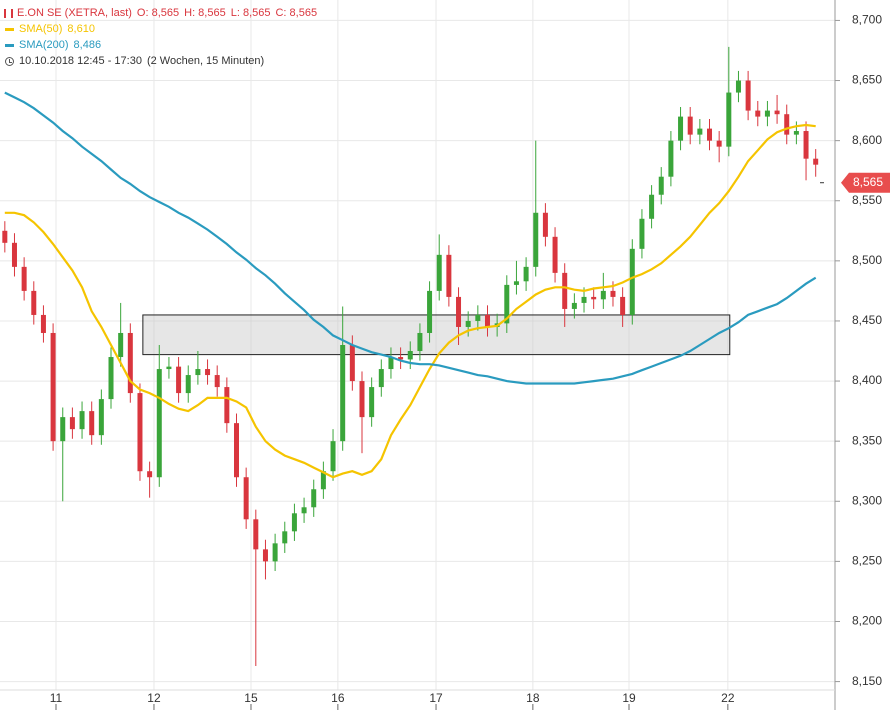  Describe the element at coordinates (205, 61) in the screenshot. I see `period-note: (2 Wochen, 15 Minuten)` at that location.